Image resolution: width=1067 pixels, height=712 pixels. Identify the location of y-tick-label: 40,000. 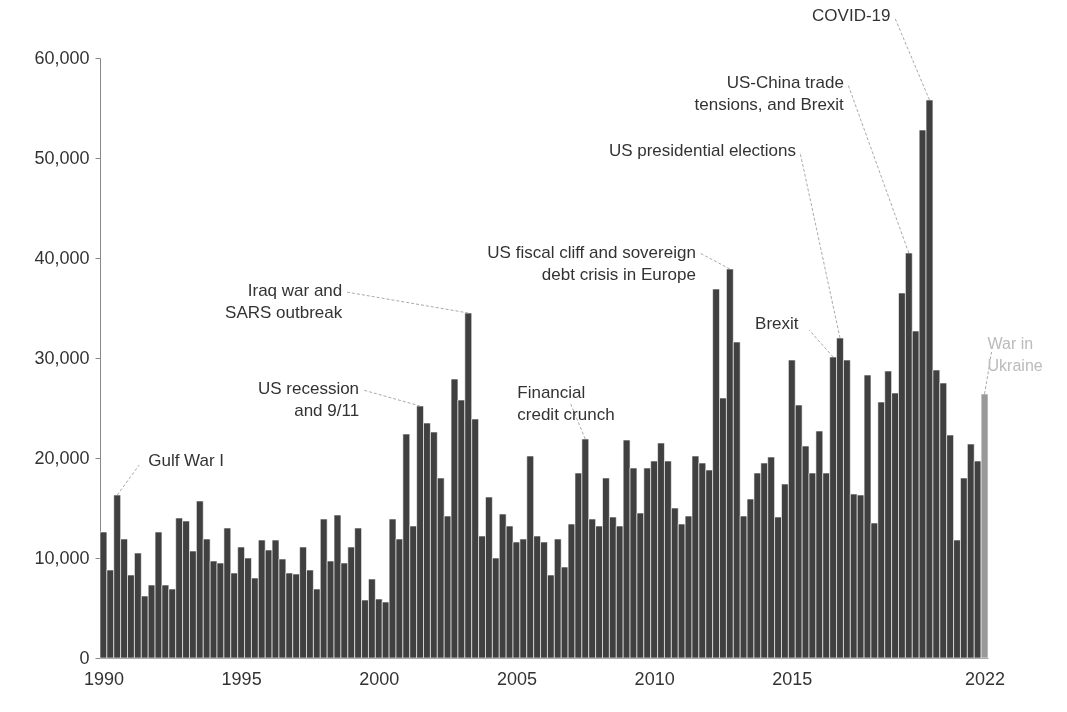
(62, 257).